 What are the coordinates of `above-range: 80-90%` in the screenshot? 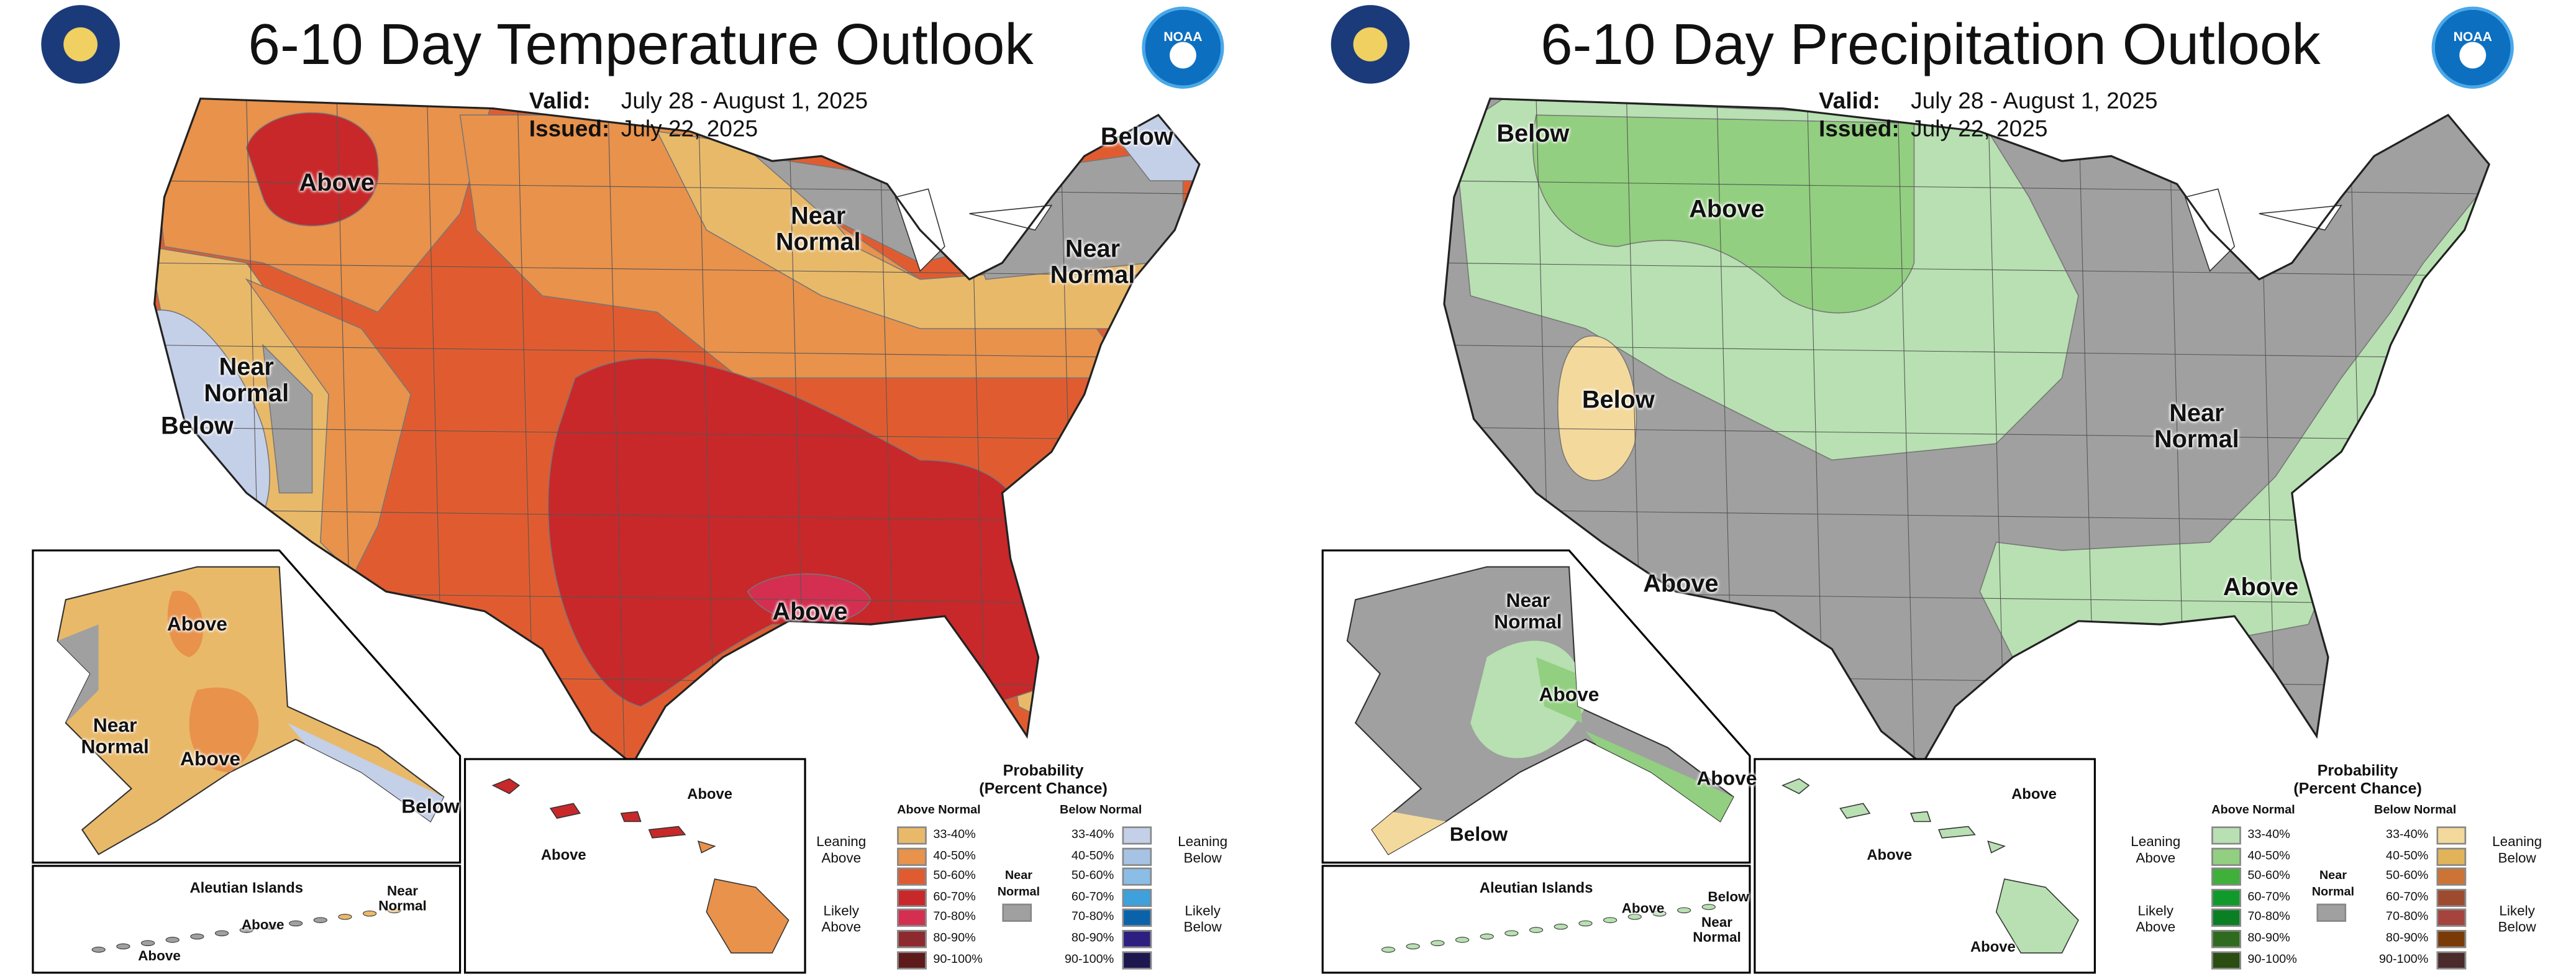 It's located at (954, 937).